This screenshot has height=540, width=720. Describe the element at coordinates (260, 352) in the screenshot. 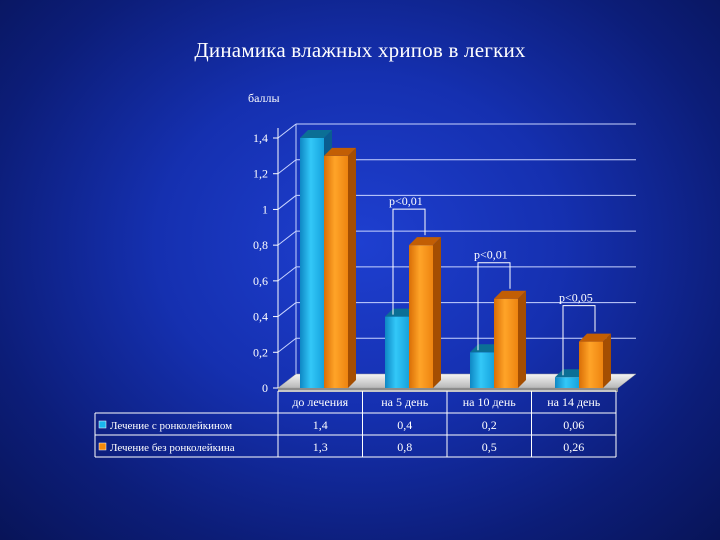

I see `y-tick-label: 0,2` at that location.